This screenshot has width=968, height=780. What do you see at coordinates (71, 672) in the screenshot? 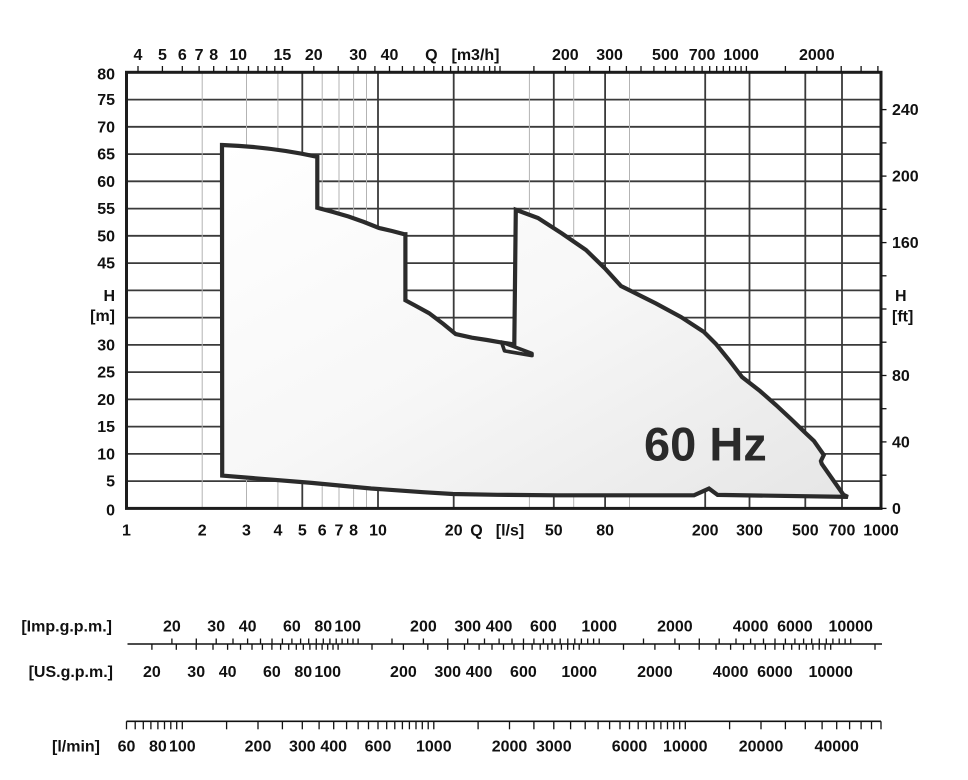
I see `svg-text: [US.g.p.m.]` at bounding box center [71, 672].